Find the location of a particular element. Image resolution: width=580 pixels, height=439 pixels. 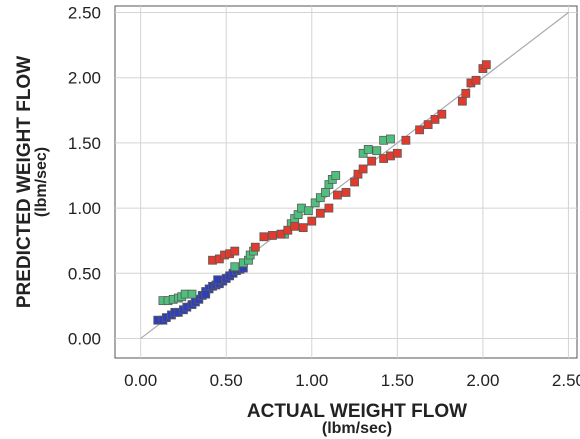

x-tick-label: 0.00 is located at coordinates (140, 380).